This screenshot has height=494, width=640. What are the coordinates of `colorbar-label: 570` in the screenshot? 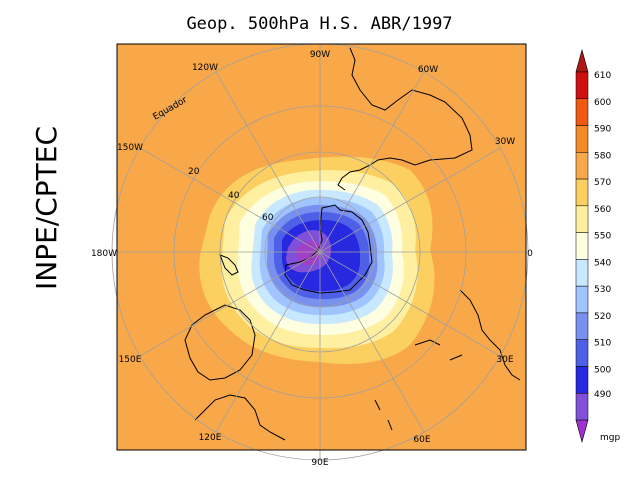 It's located at (602, 183).